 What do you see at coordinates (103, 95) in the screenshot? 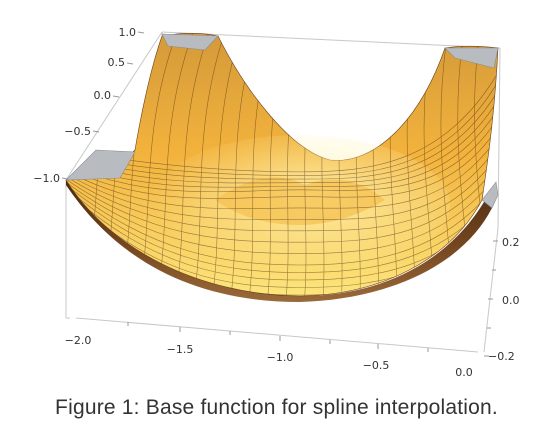
I see `y-tick-label: 0.0` at bounding box center [103, 95].